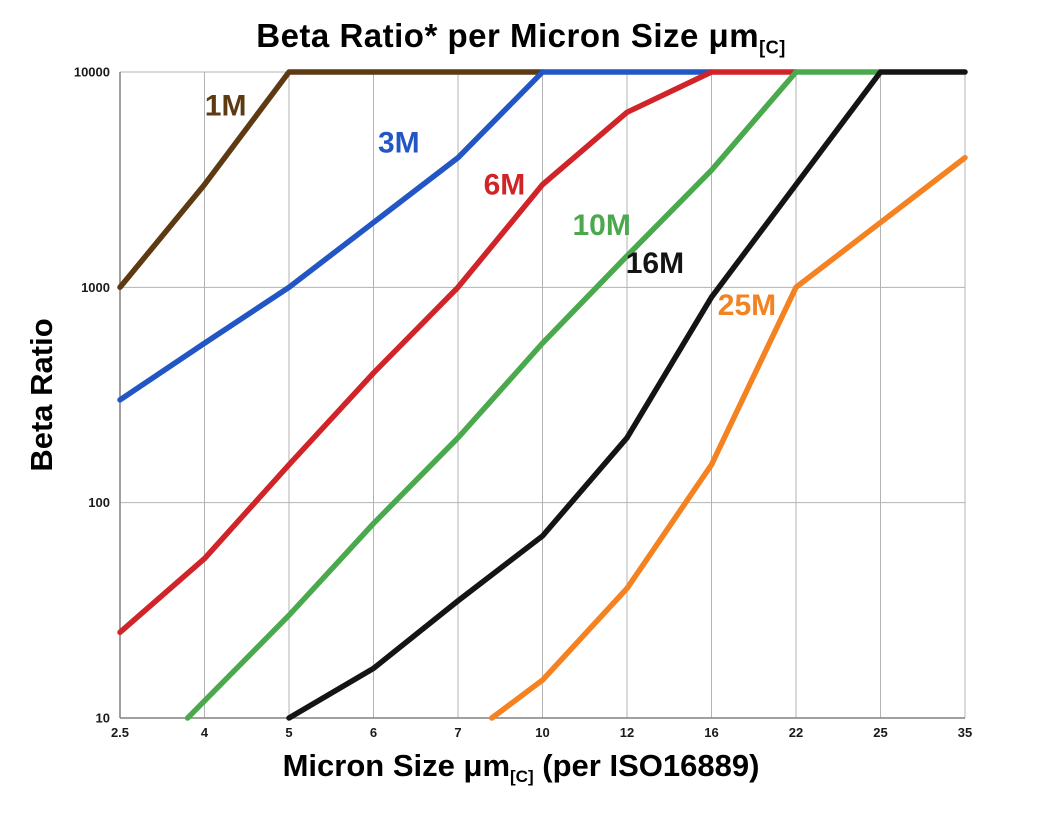  Describe the element at coordinates (655, 263) in the screenshot. I see `series-label-16M: 16M` at that location.